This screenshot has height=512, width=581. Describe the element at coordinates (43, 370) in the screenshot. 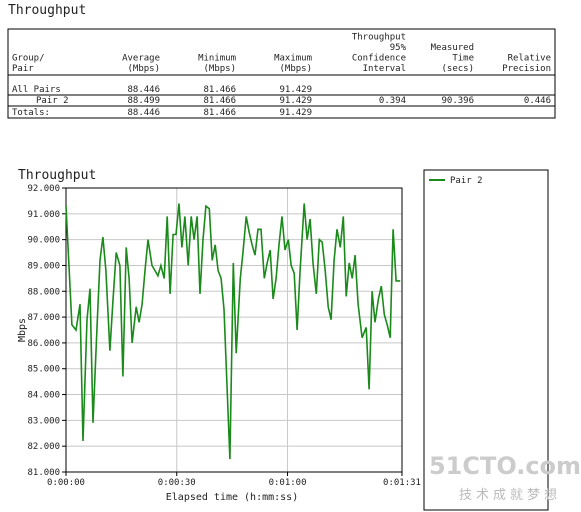

I see `y-tick-label: 85.000` at that location.